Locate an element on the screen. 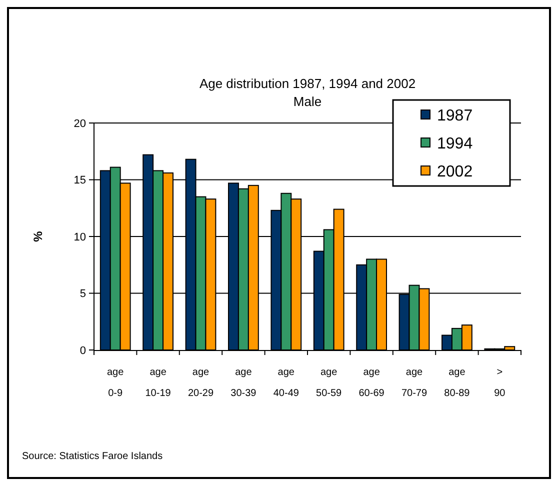 Image resolution: width=558 pixels, height=486 pixels. x-tick-label: age 70-79 is located at coordinates (414, 383).